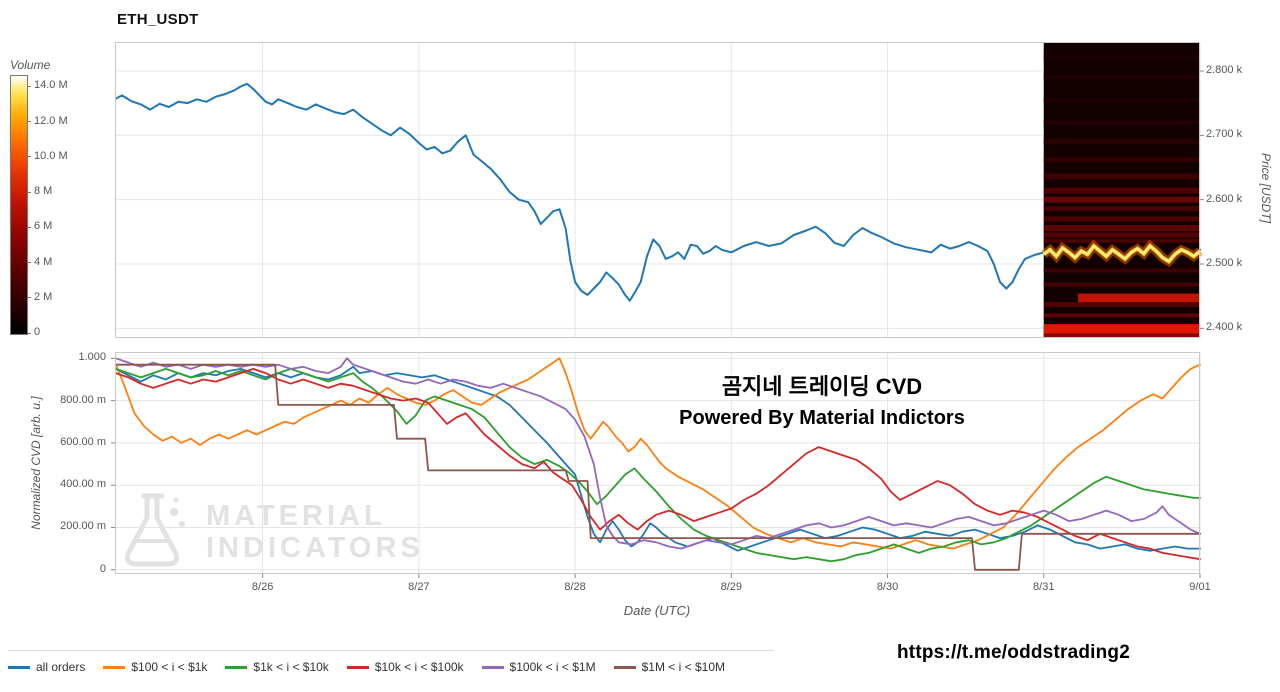 This screenshot has height=692, width=1280. Describe the element at coordinates (51, 155) in the screenshot. I see `volume-tick-label: 10.0 M` at that location.